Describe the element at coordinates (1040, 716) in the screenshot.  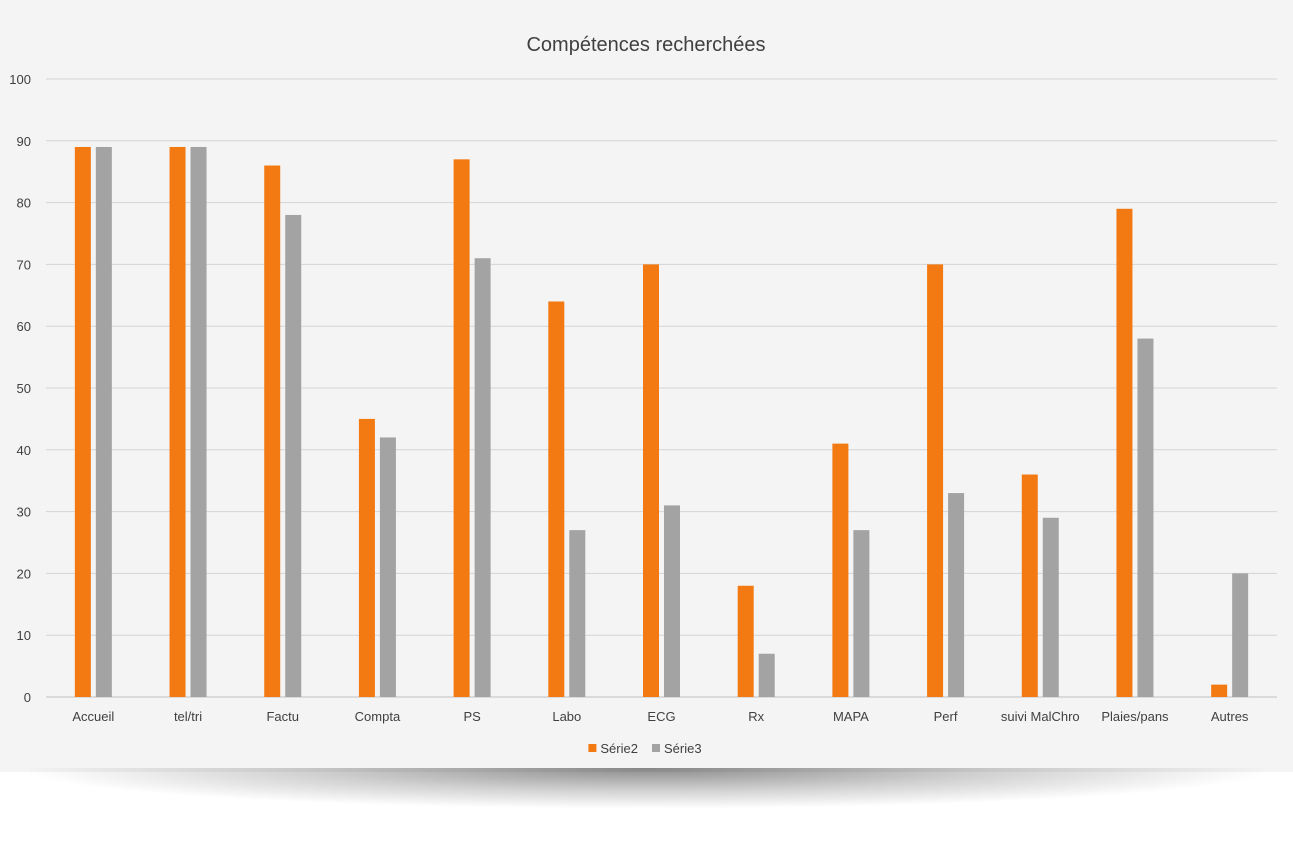
I see `x-category-label: suivi MalChro` at that location.